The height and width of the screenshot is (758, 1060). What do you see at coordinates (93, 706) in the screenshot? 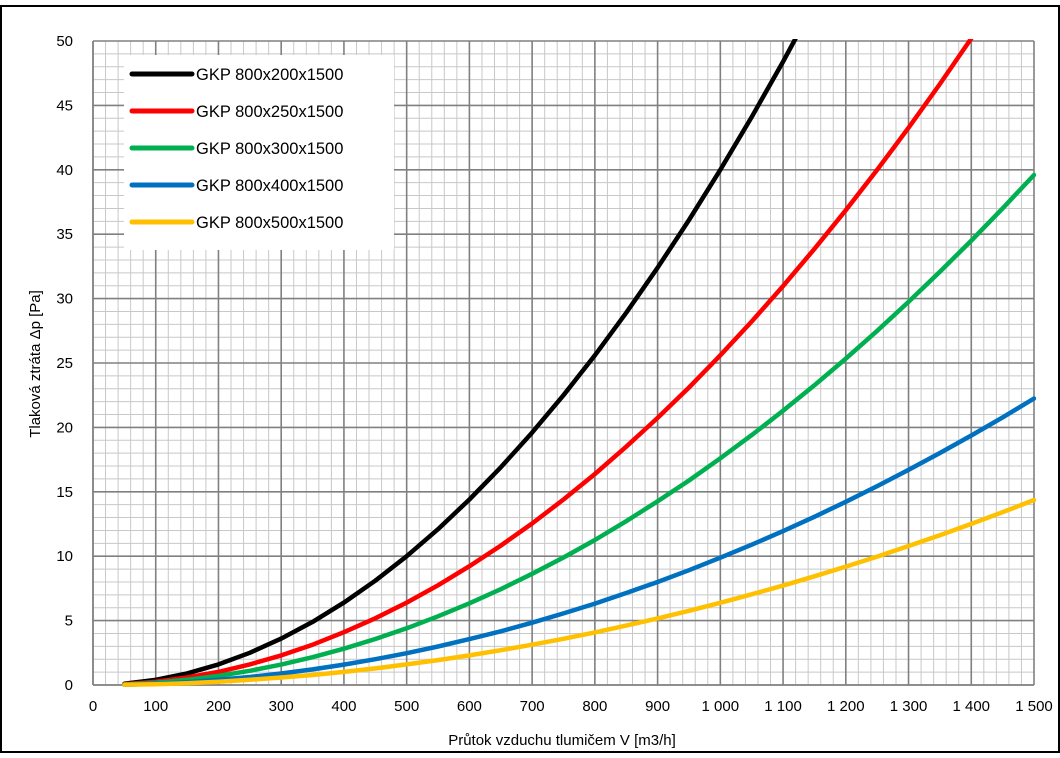
I see `x-tick-label: 0` at bounding box center [93, 706].